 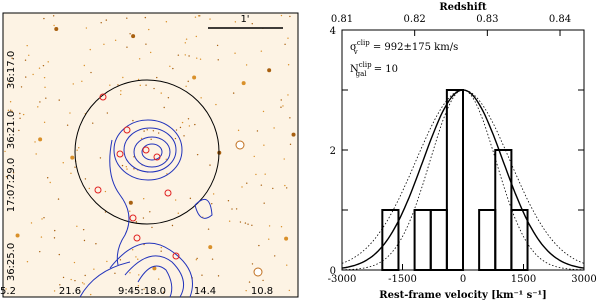 What do you see at coordinates (333, 151) in the screenshot?
I see `y-tick-label: 2` at bounding box center [333, 151].